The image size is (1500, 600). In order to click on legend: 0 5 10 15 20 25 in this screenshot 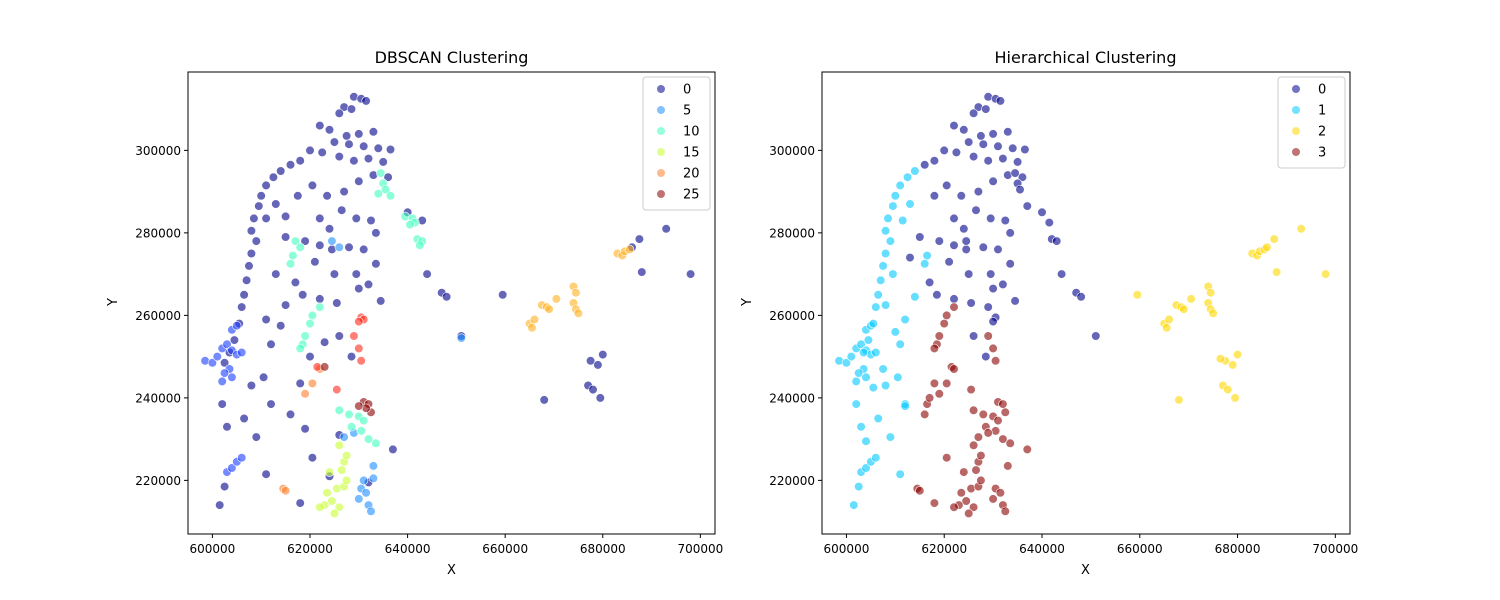, I will do `click(676, 143)`.